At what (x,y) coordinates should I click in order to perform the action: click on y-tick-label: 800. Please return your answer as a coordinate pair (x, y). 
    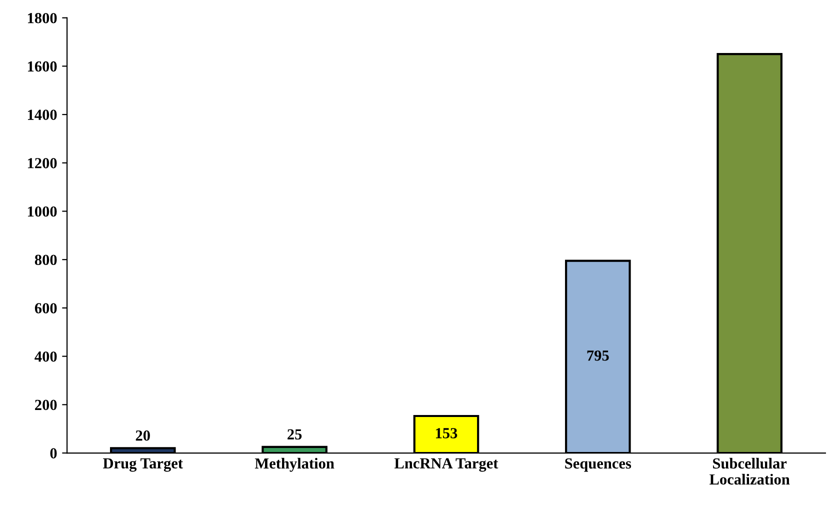
    Looking at the image, I should click on (45, 260).